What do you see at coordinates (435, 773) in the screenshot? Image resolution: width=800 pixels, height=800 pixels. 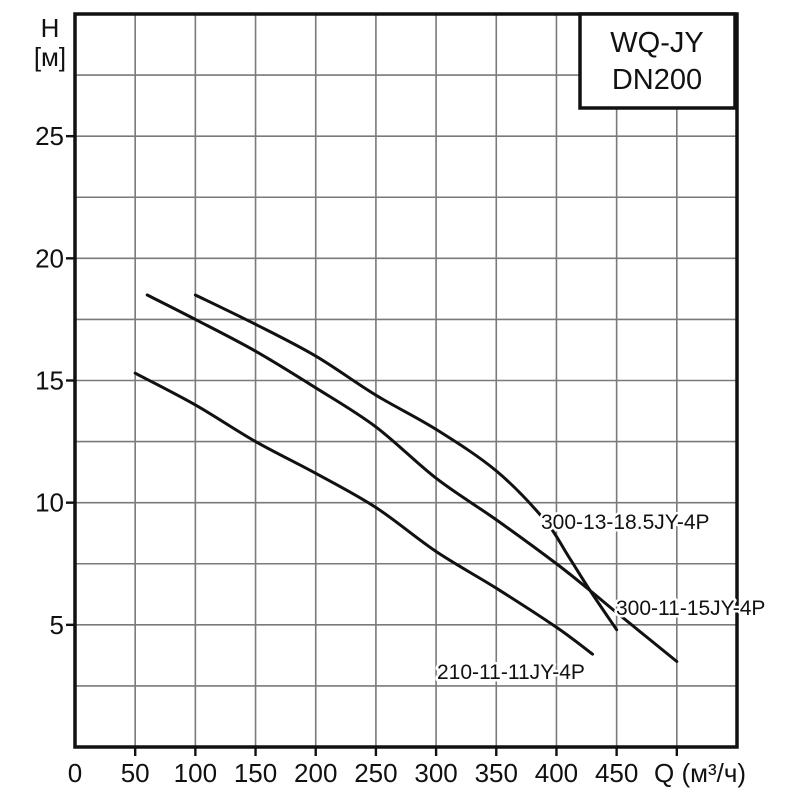 I see `x-tick-label: 300` at bounding box center [435, 773].